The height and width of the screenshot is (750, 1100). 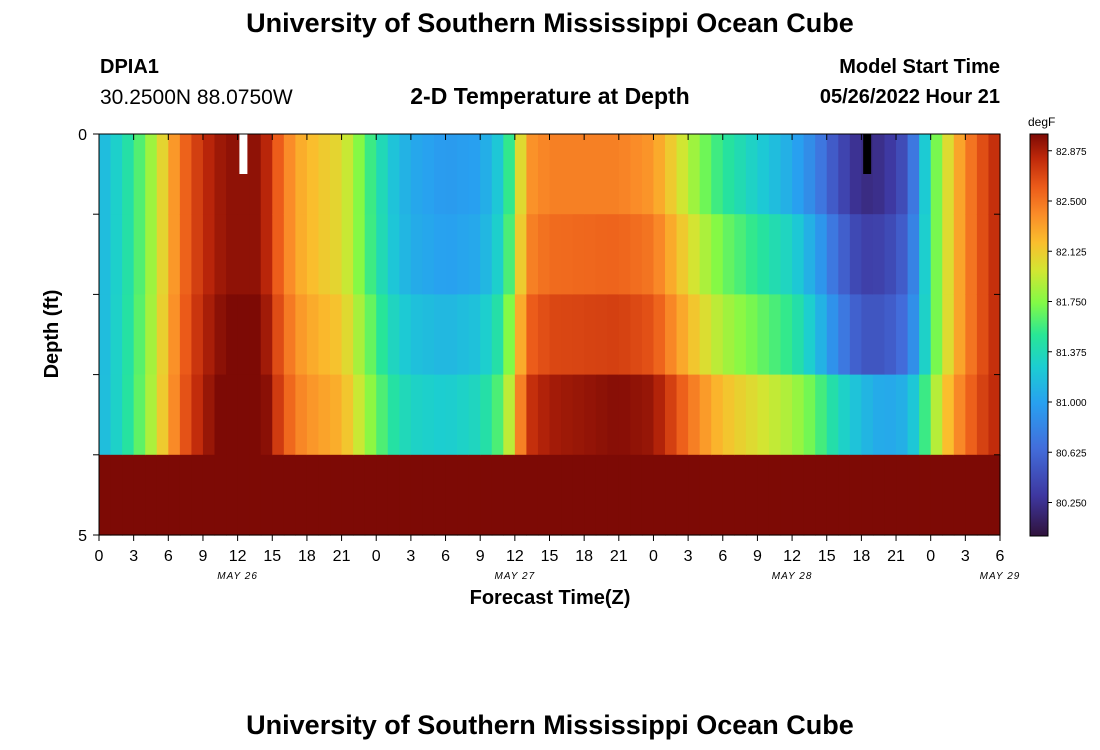 What do you see at coordinates (129, 67) in the screenshot?
I see `station-id: DPIA1` at bounding box center [129, 67].